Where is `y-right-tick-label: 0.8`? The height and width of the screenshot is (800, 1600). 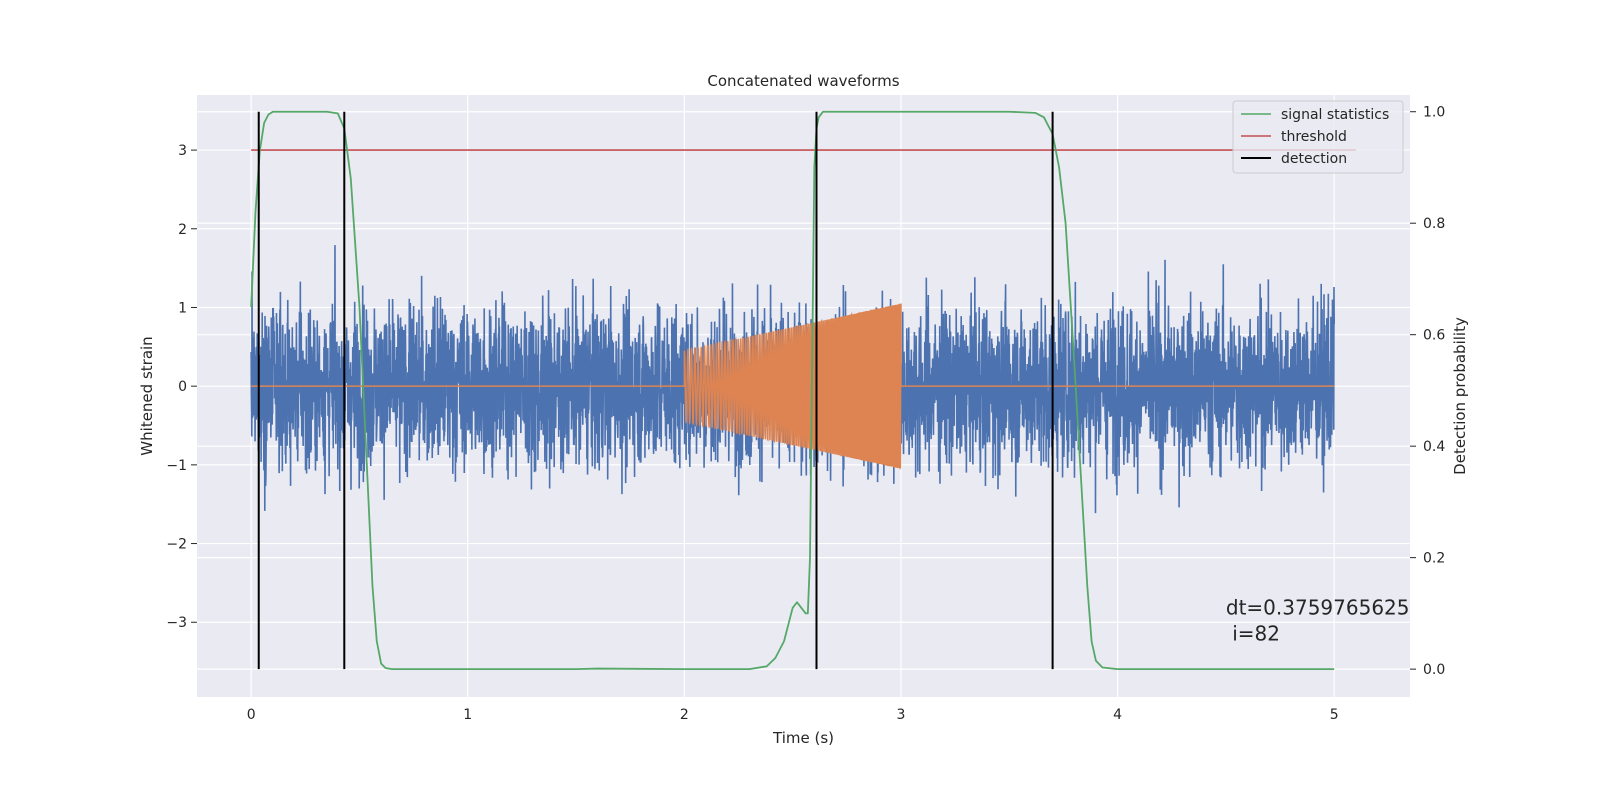
y-right-tick-label: 0.8 is located at coordinates (1434, 224).